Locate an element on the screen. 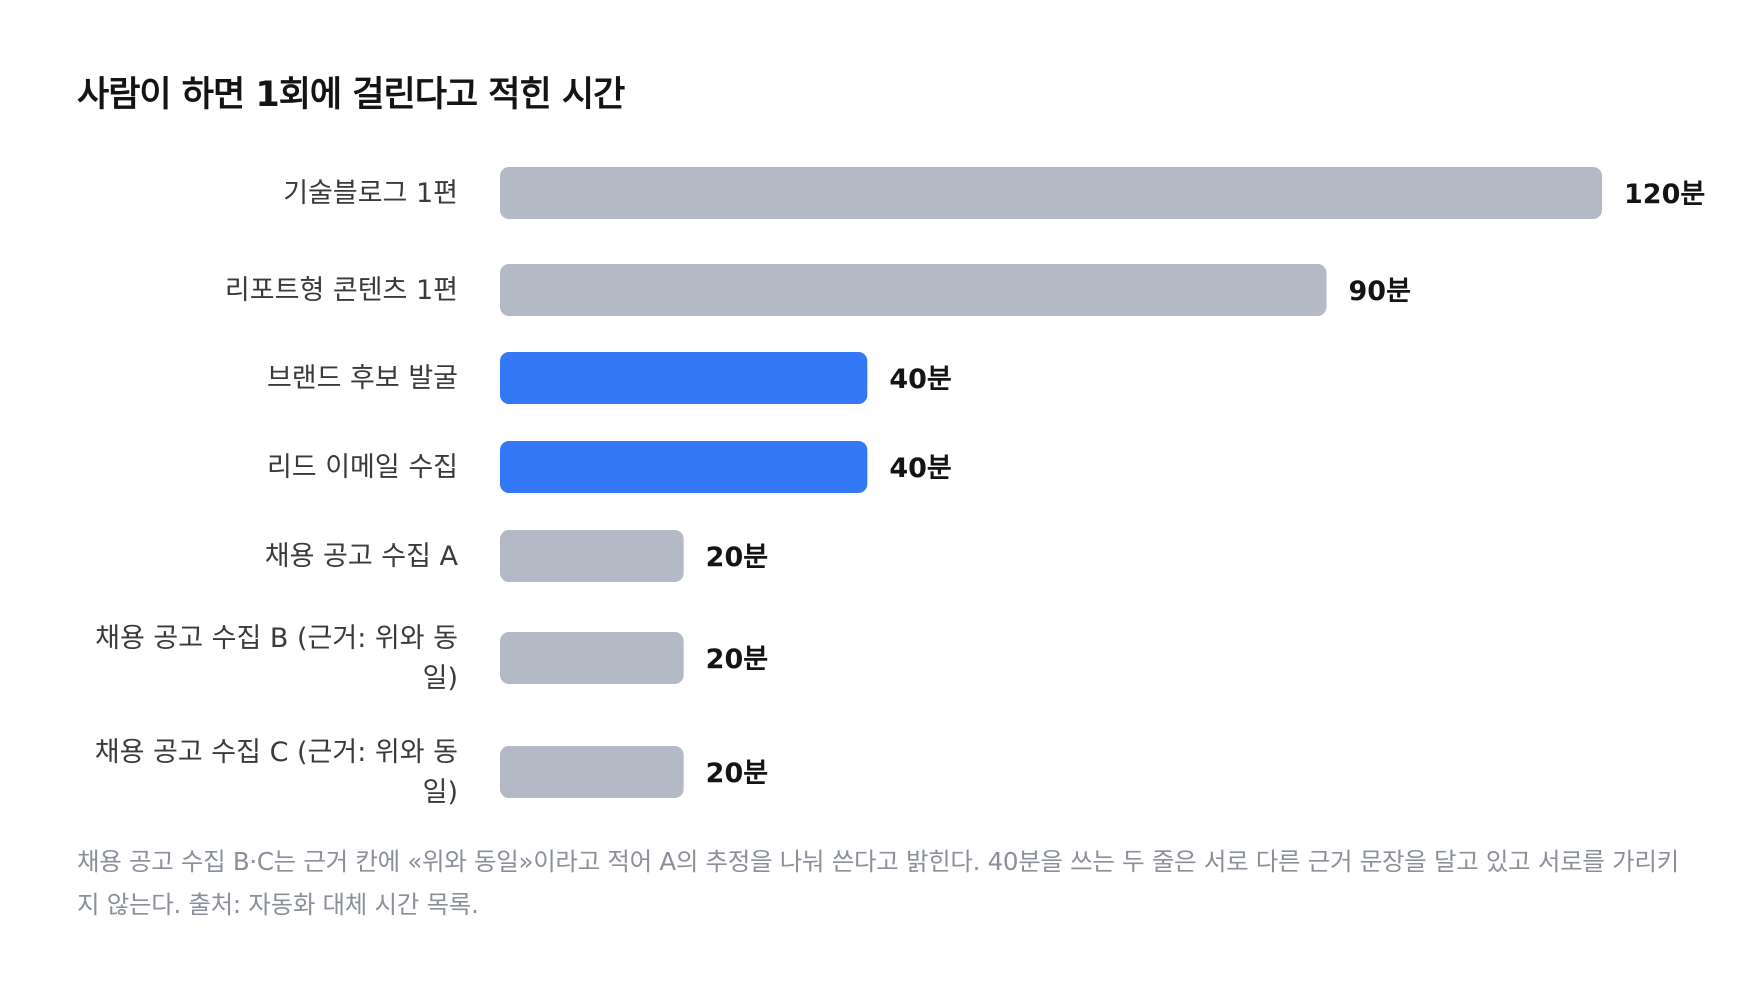 The width and height of the screenshot is (1760, 984). category-label: 리포트형 콘텐츠 1편 is located at coordinates (341, 290).